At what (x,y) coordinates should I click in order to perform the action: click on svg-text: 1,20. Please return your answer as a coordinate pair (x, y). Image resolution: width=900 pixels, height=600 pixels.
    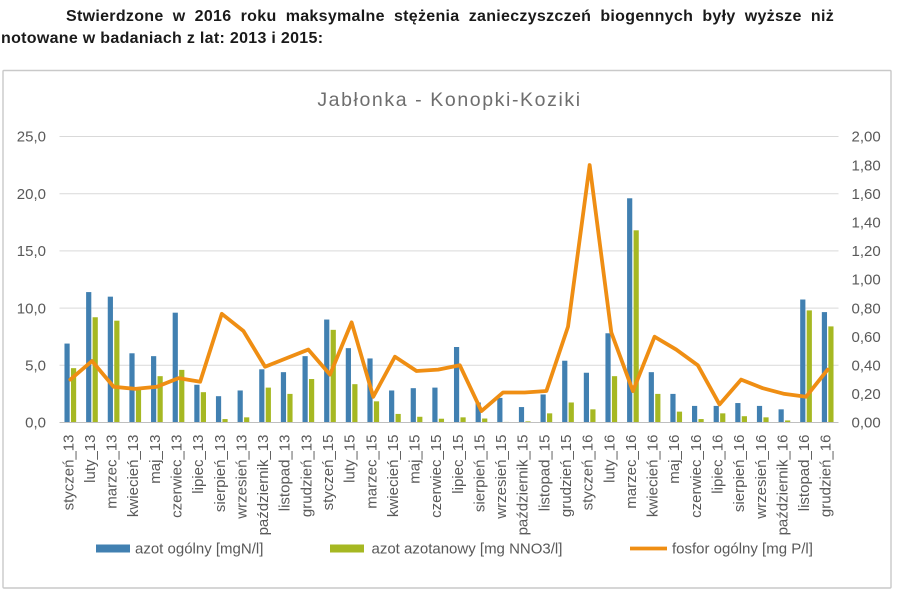
    Looking at the image, I should click on (866, 251).